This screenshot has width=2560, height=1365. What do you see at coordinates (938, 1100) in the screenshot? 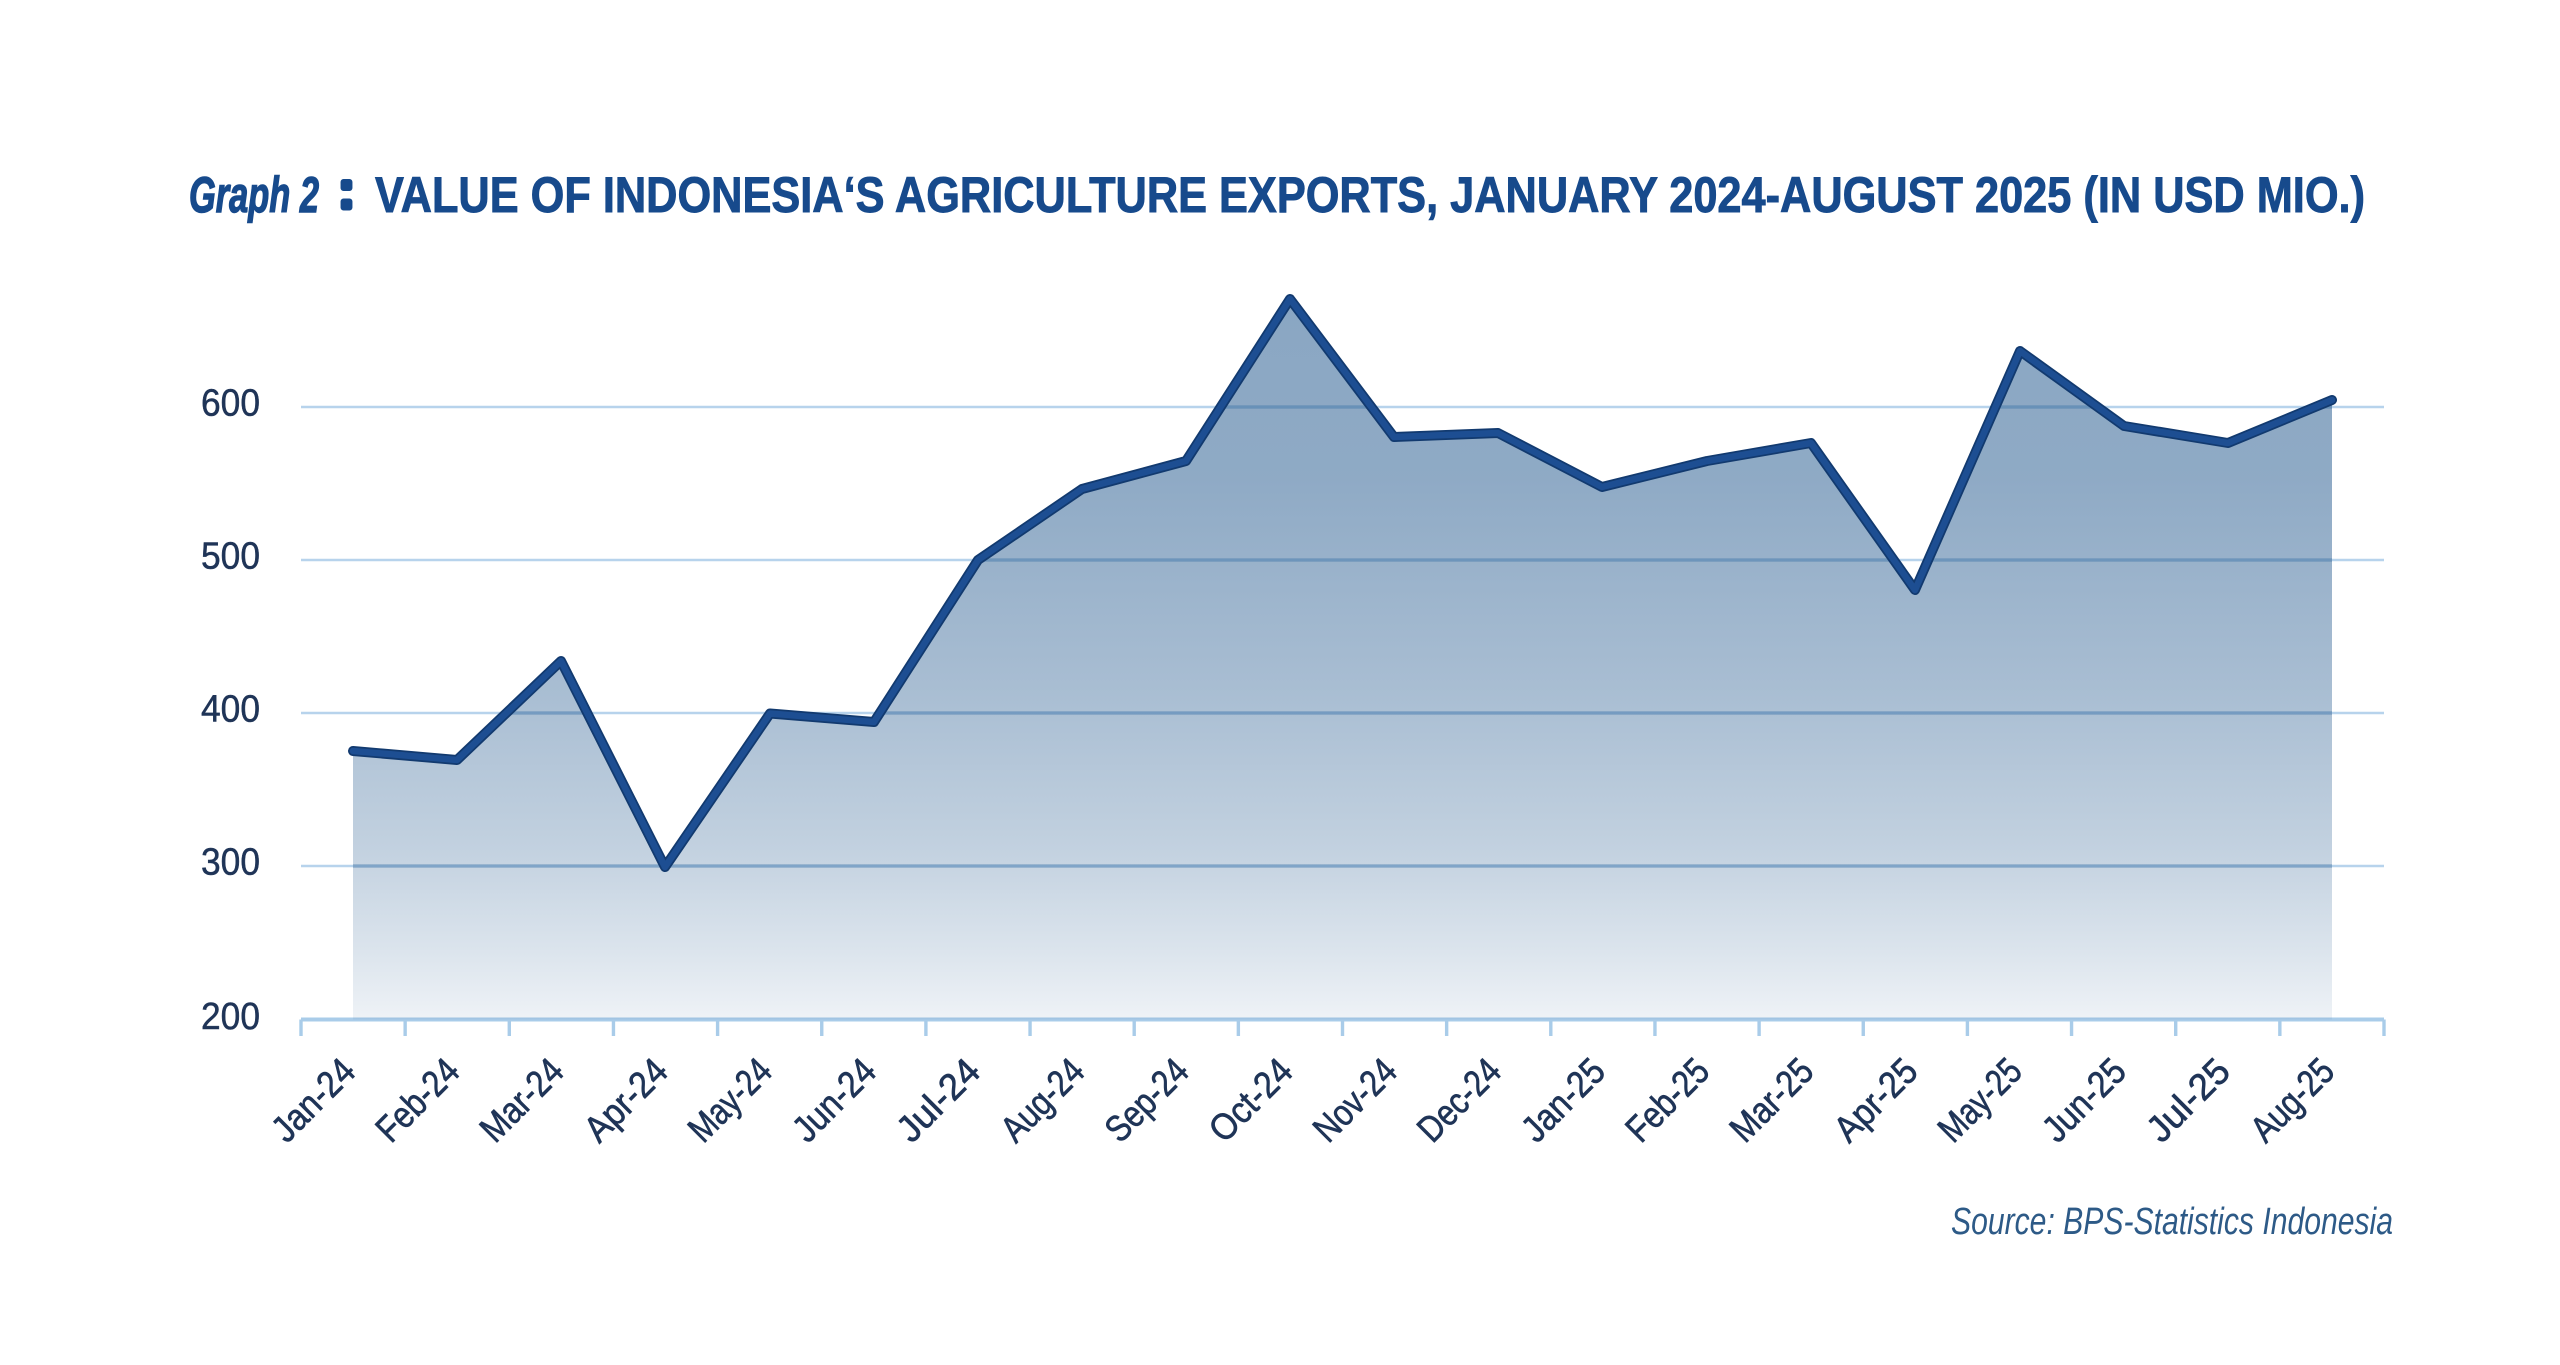
I see `svg-text: Jul-24` at bounding box center [938, 1100].